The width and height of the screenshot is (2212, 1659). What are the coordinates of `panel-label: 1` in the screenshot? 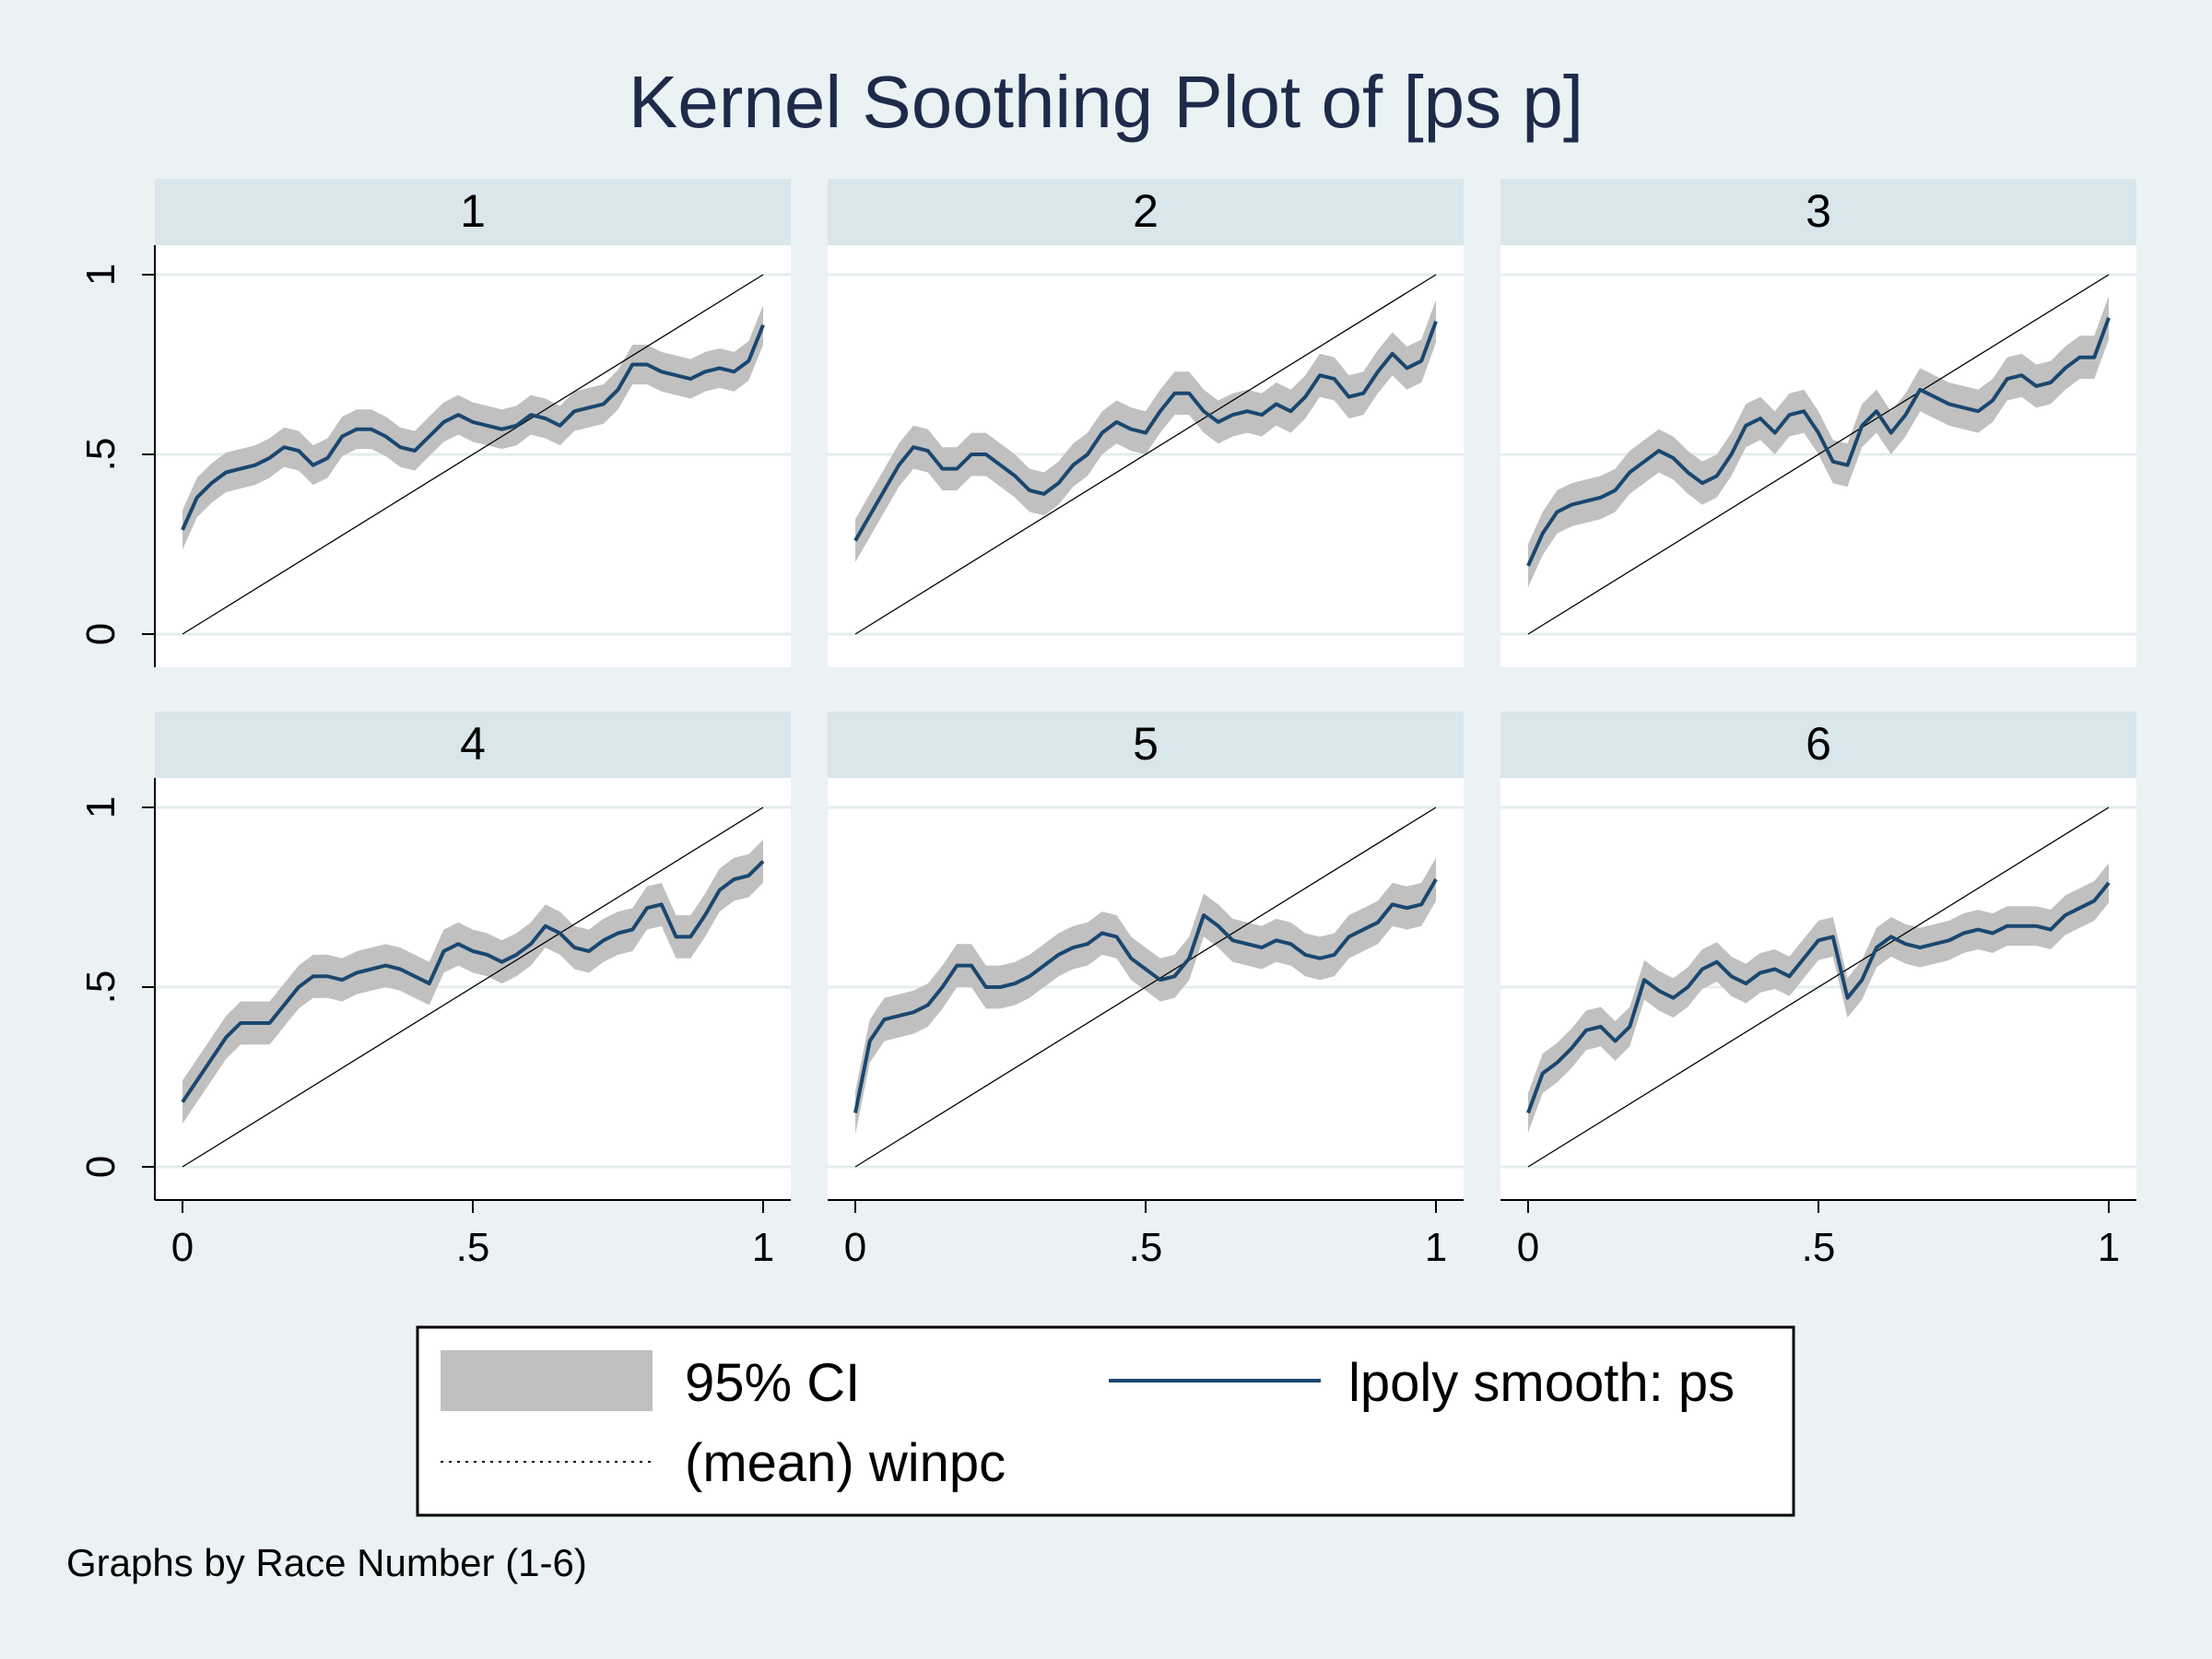 It's located at (473, 211).